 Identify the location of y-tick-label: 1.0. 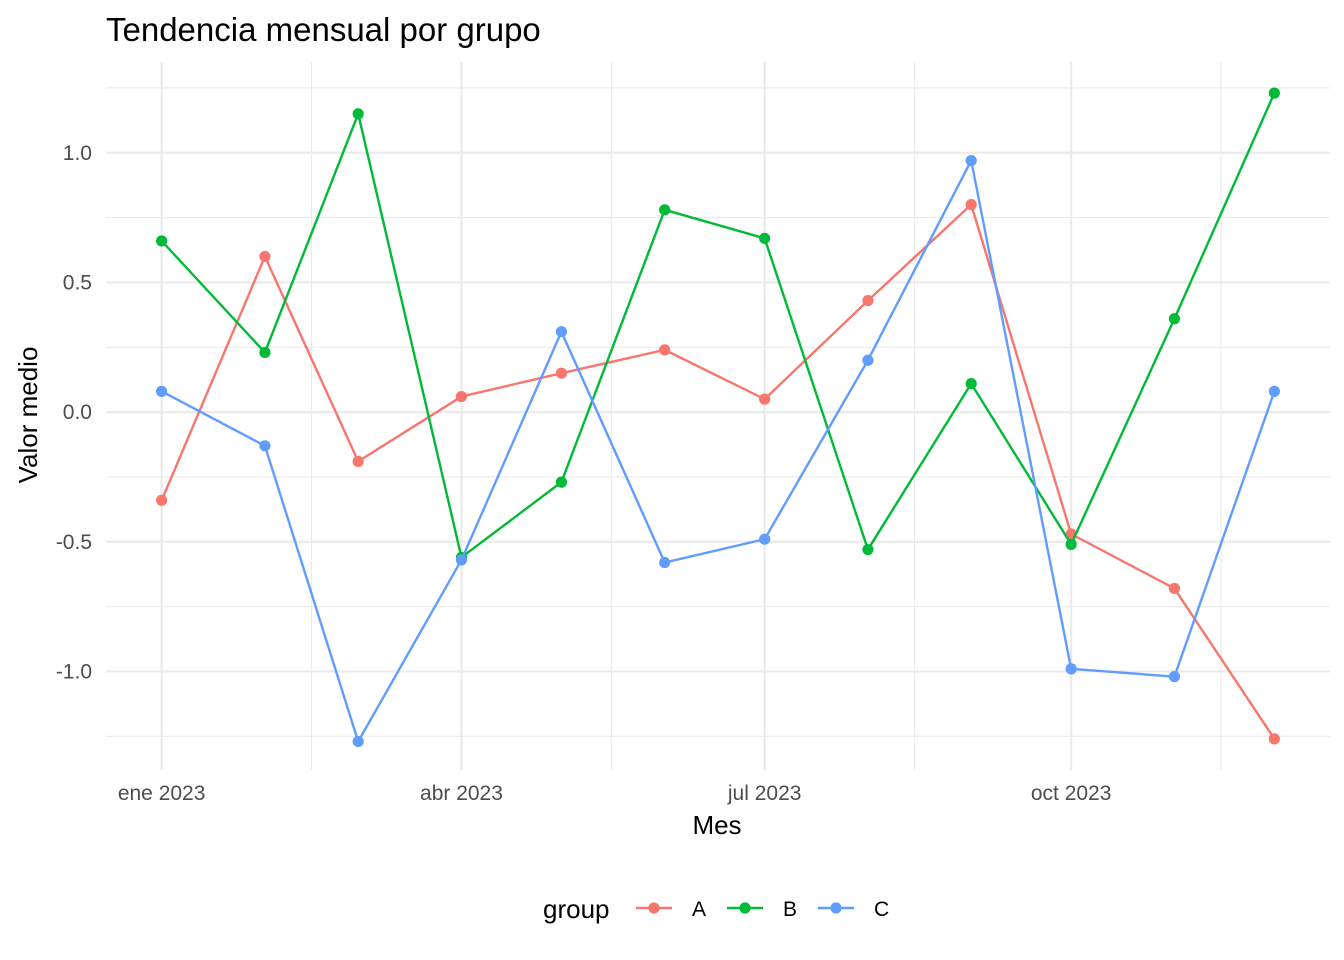
(77, 153).